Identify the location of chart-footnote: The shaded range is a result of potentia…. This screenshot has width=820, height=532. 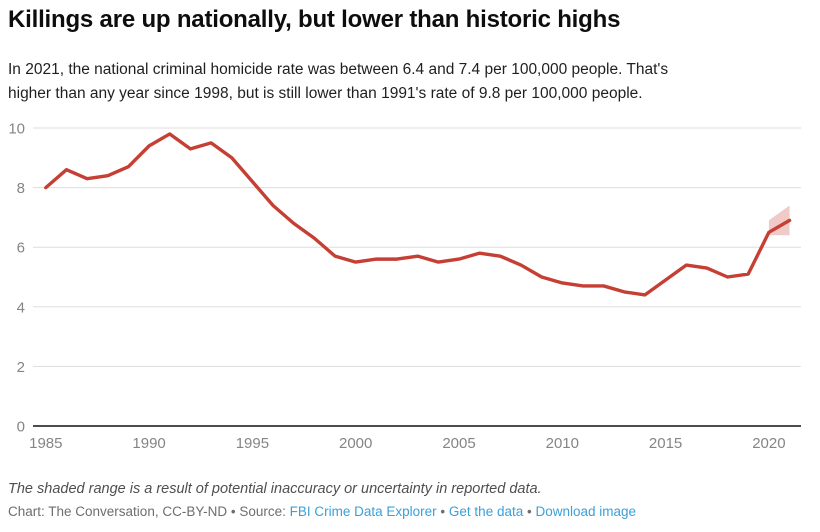
(275, 489).